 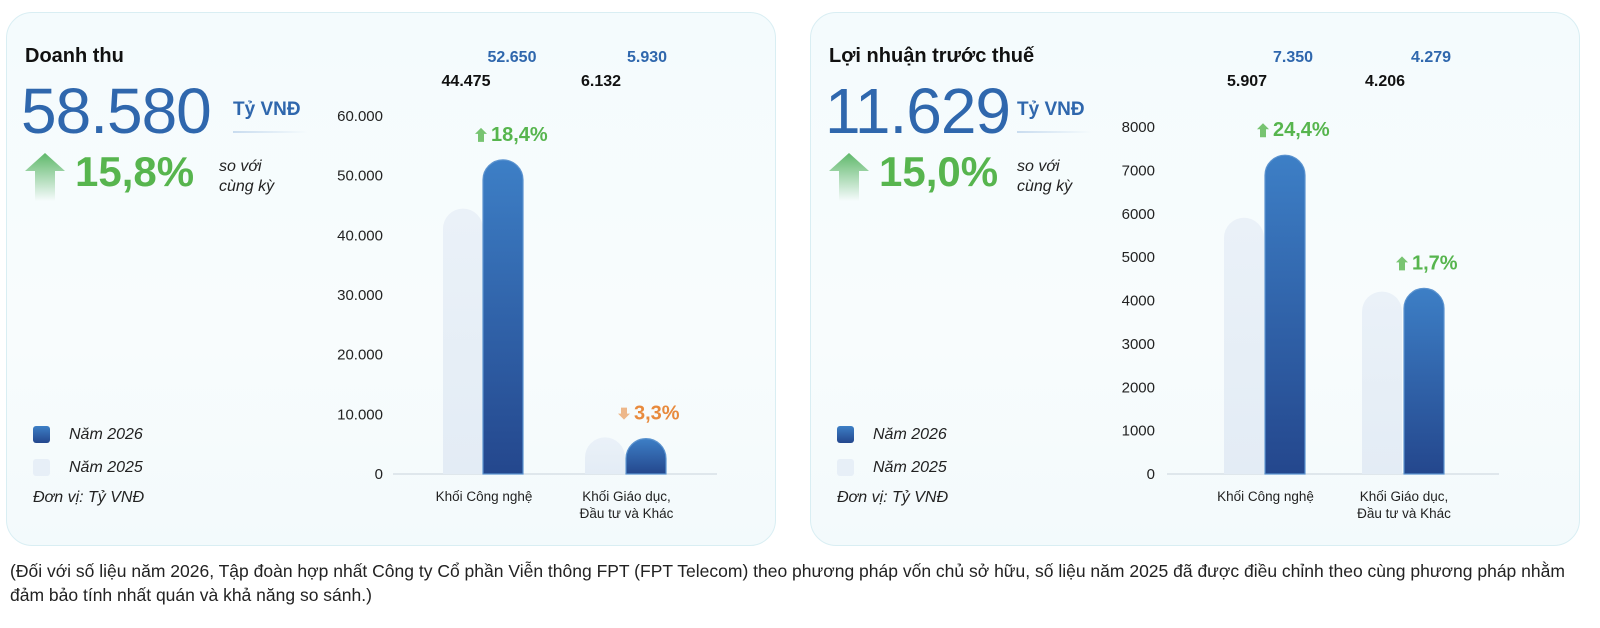 What do you see at coordinates (1138, 170) in the screenshot?
I see `y-tick-label: 7000` at bounding box center [1138, 170].